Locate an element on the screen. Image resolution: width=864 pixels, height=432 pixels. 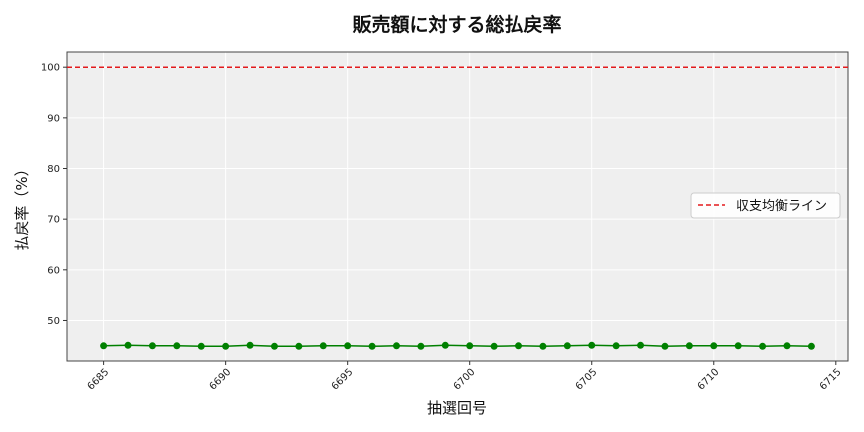
y-axis-label: 払戻率（%） is located at coordinates (22, 205).